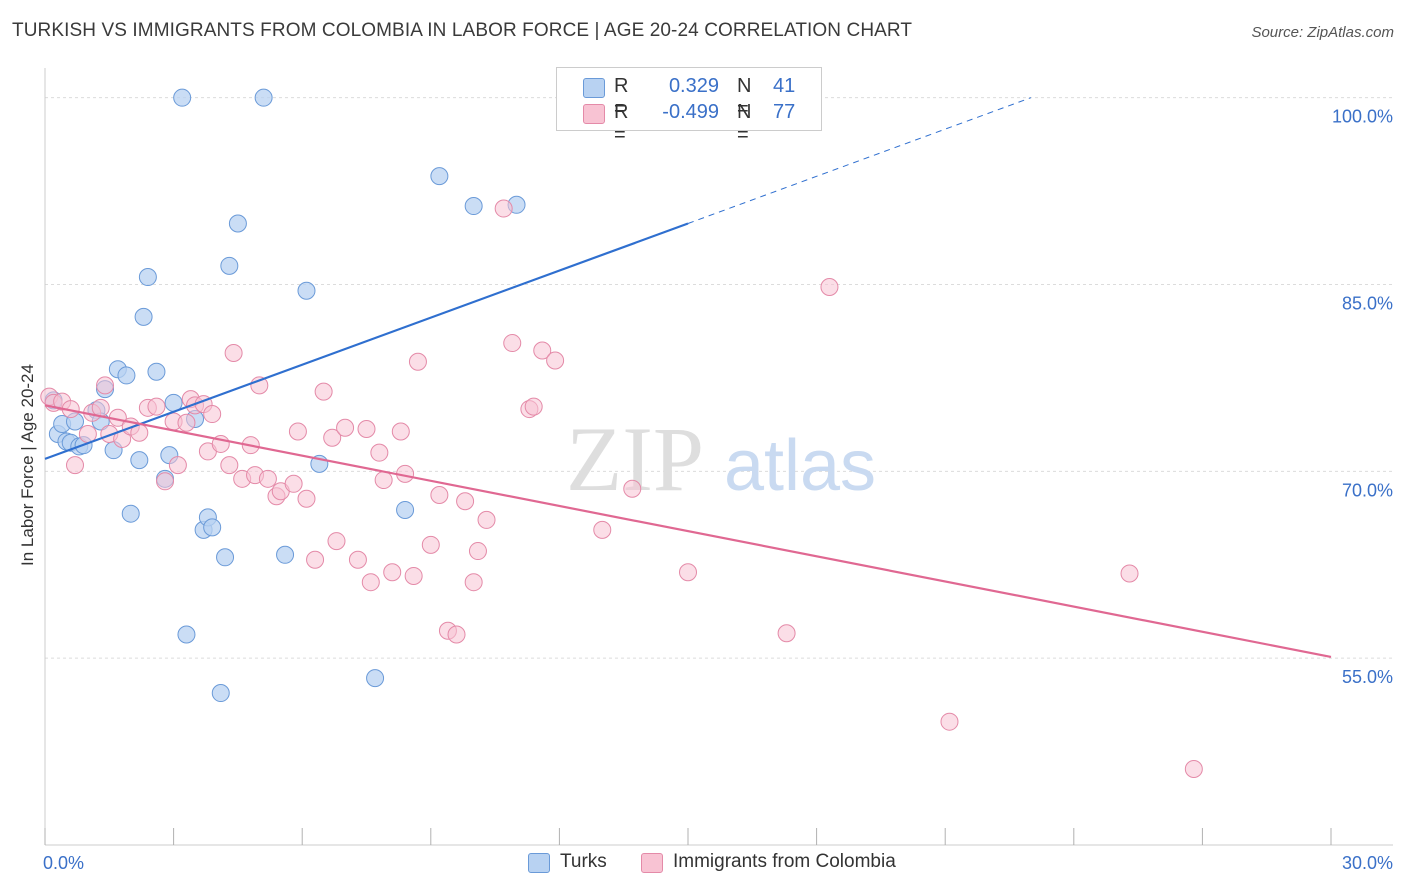  I want to click on turks-r-label: R =, so click(621, 97).